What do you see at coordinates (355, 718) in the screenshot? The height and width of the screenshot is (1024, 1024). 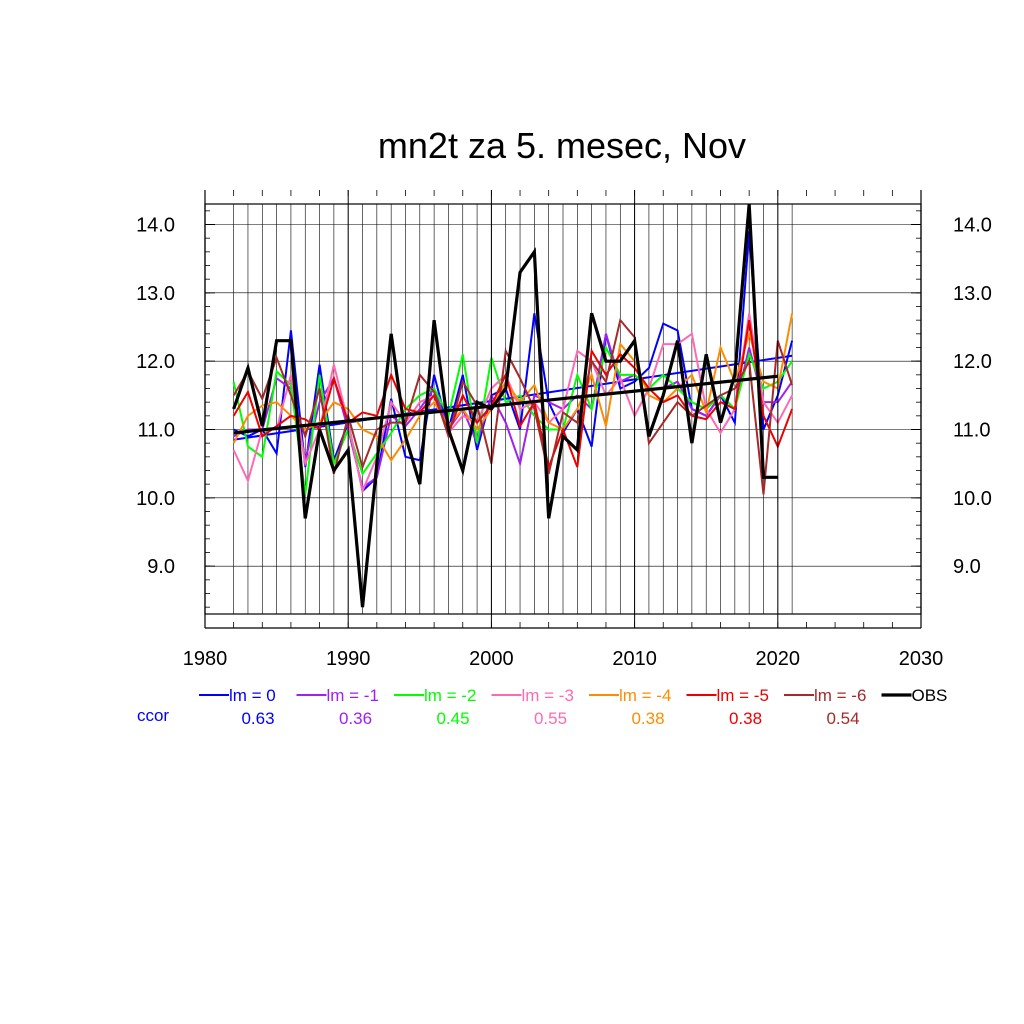 I see `ccor-value-1: 0.36` at bounding box center [355, 718].